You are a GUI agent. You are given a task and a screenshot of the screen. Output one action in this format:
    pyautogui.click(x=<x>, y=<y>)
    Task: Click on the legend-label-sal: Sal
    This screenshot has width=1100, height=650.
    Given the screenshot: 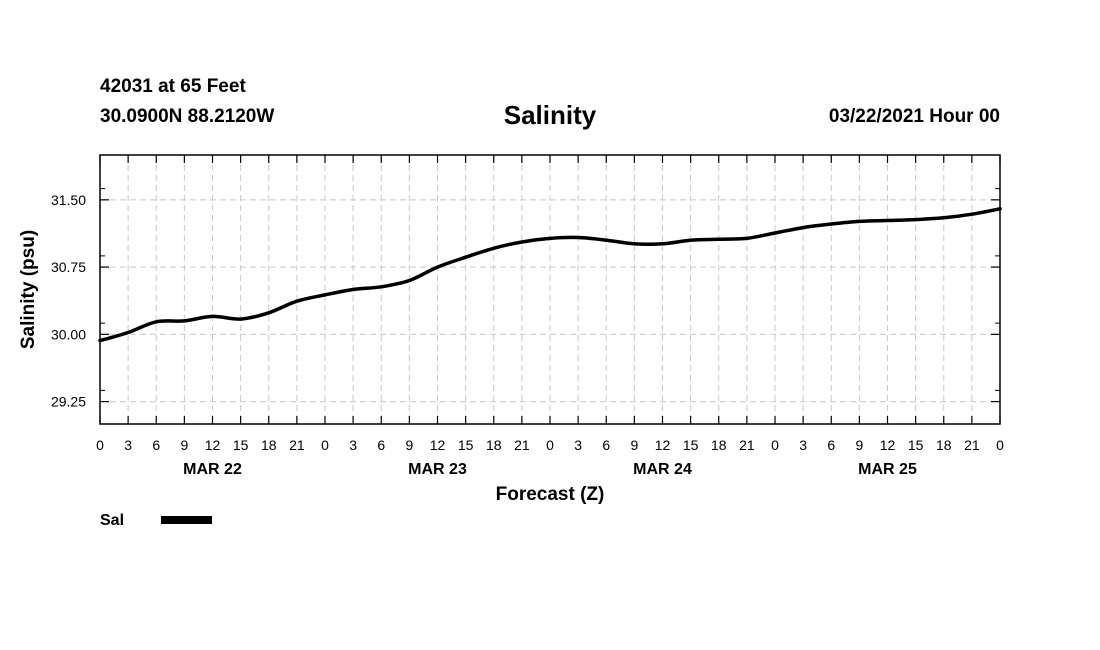 What is the action you would take?
    pyautogui.click(x=112, y=520)
    